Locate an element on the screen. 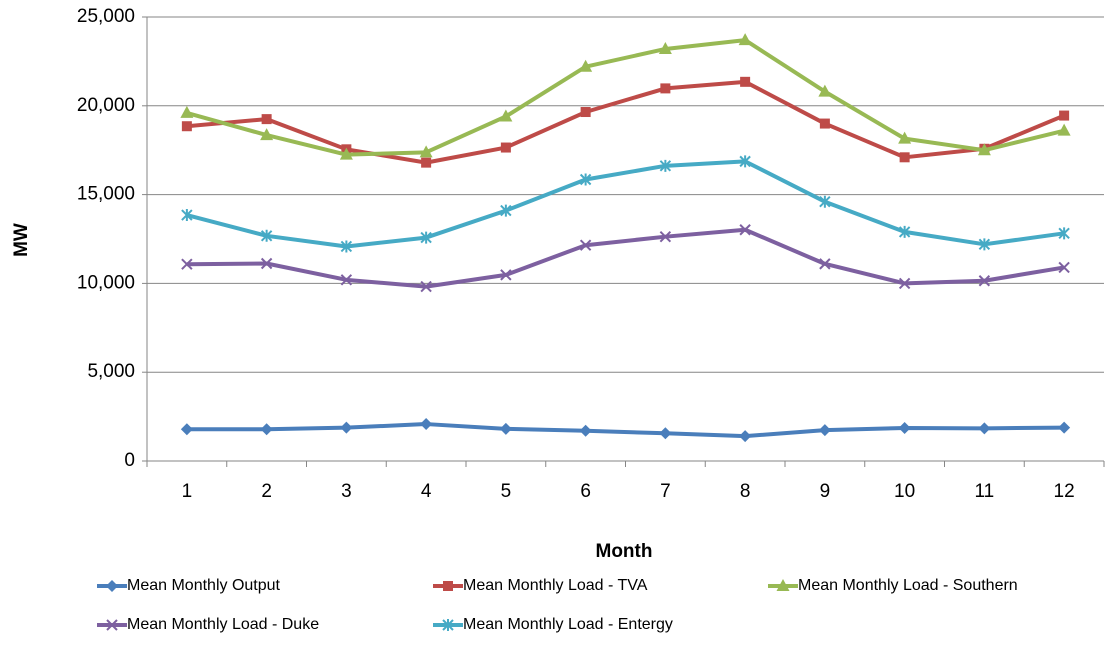  x-tick-label: 8 is located at coordinates (745, 491).